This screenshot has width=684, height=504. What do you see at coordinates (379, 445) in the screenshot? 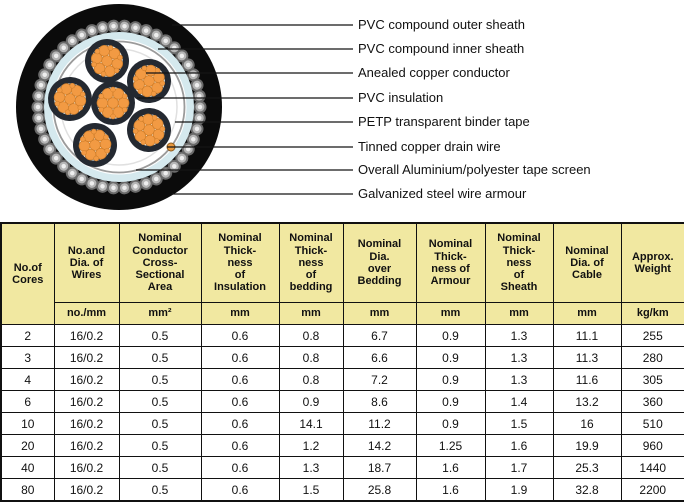
I see `table-cell: 14.2` at bounding box center [379, 445].